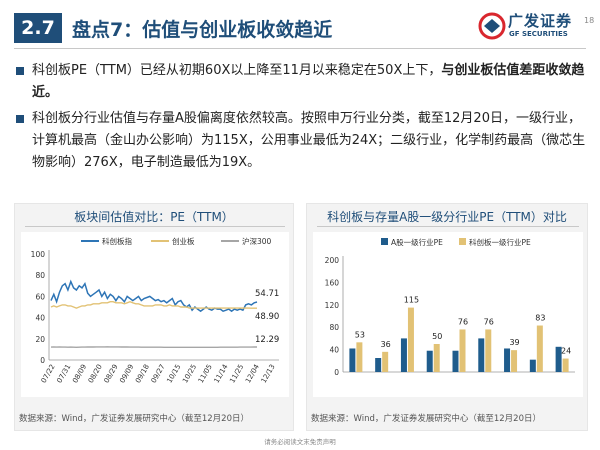 The image size is (600, 450). I want to click on y-tick-label: 60, so click(40, 296).